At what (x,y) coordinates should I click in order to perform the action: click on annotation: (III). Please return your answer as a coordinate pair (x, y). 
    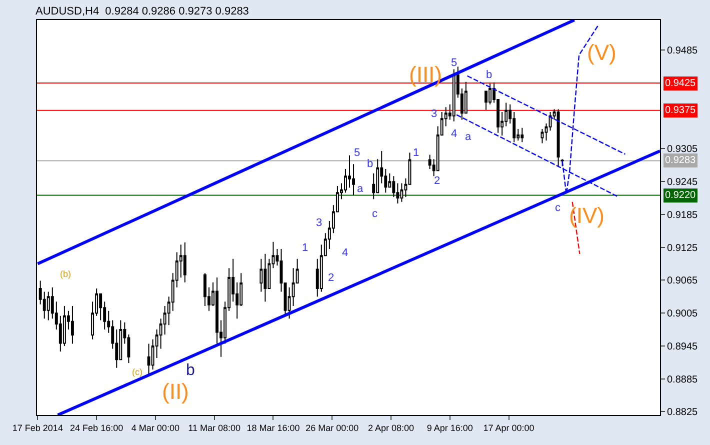
    Looking at the image, I should click on (425, 74).